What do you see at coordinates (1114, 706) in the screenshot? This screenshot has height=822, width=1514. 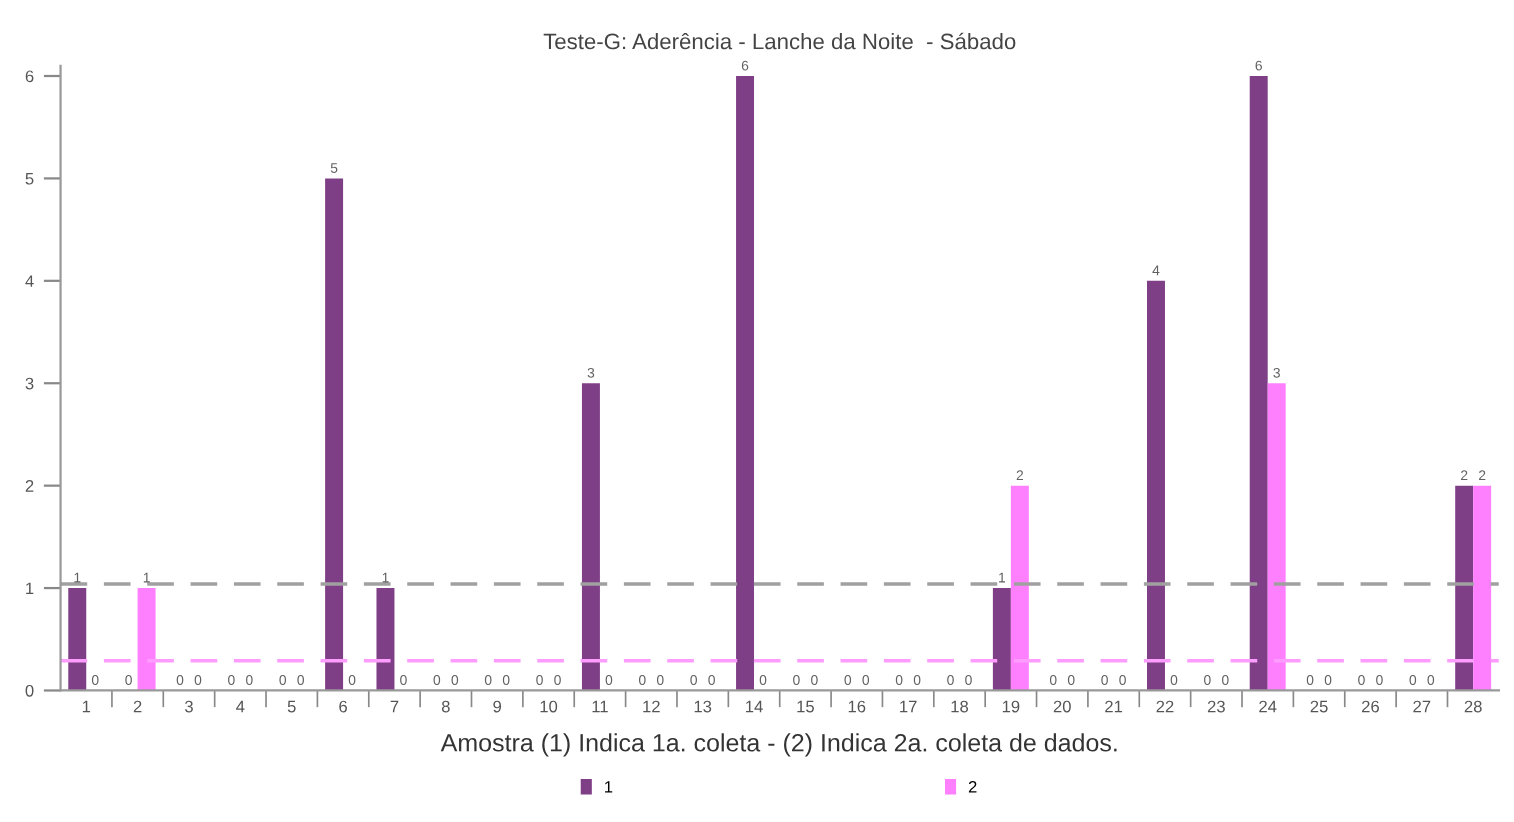 I see `x-tick-label: 21` at bounding box center [1114, 706].